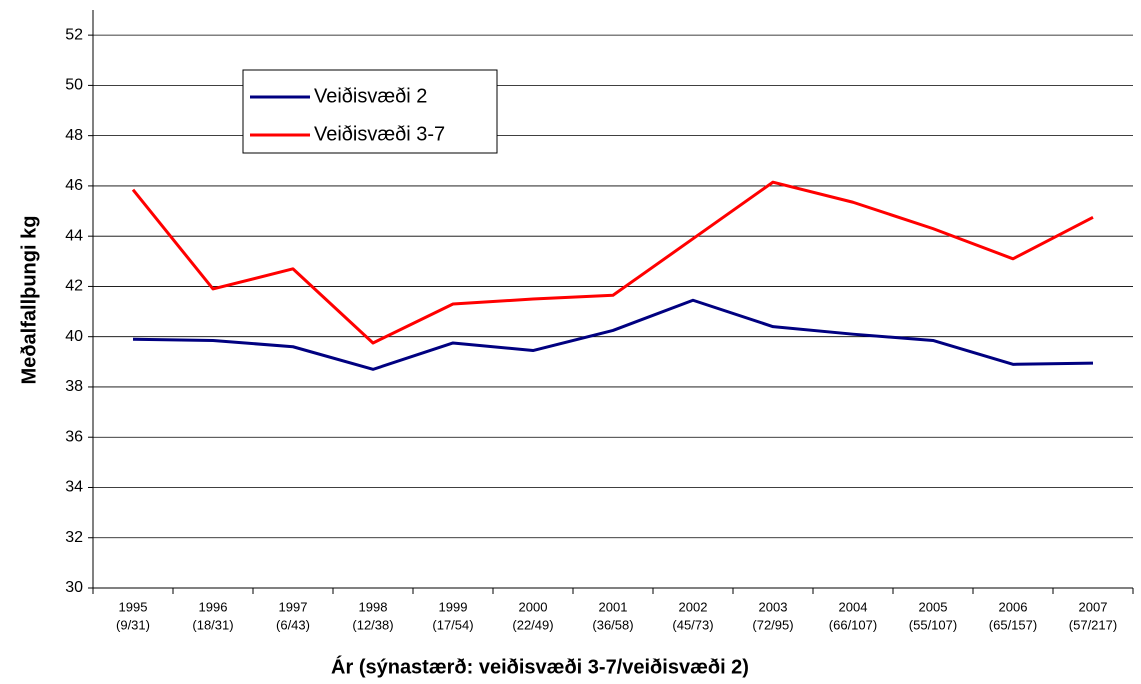  Describe the element at coordinates (74, 34) in the screenshot. I see `y-tick-label: 52` at that location.